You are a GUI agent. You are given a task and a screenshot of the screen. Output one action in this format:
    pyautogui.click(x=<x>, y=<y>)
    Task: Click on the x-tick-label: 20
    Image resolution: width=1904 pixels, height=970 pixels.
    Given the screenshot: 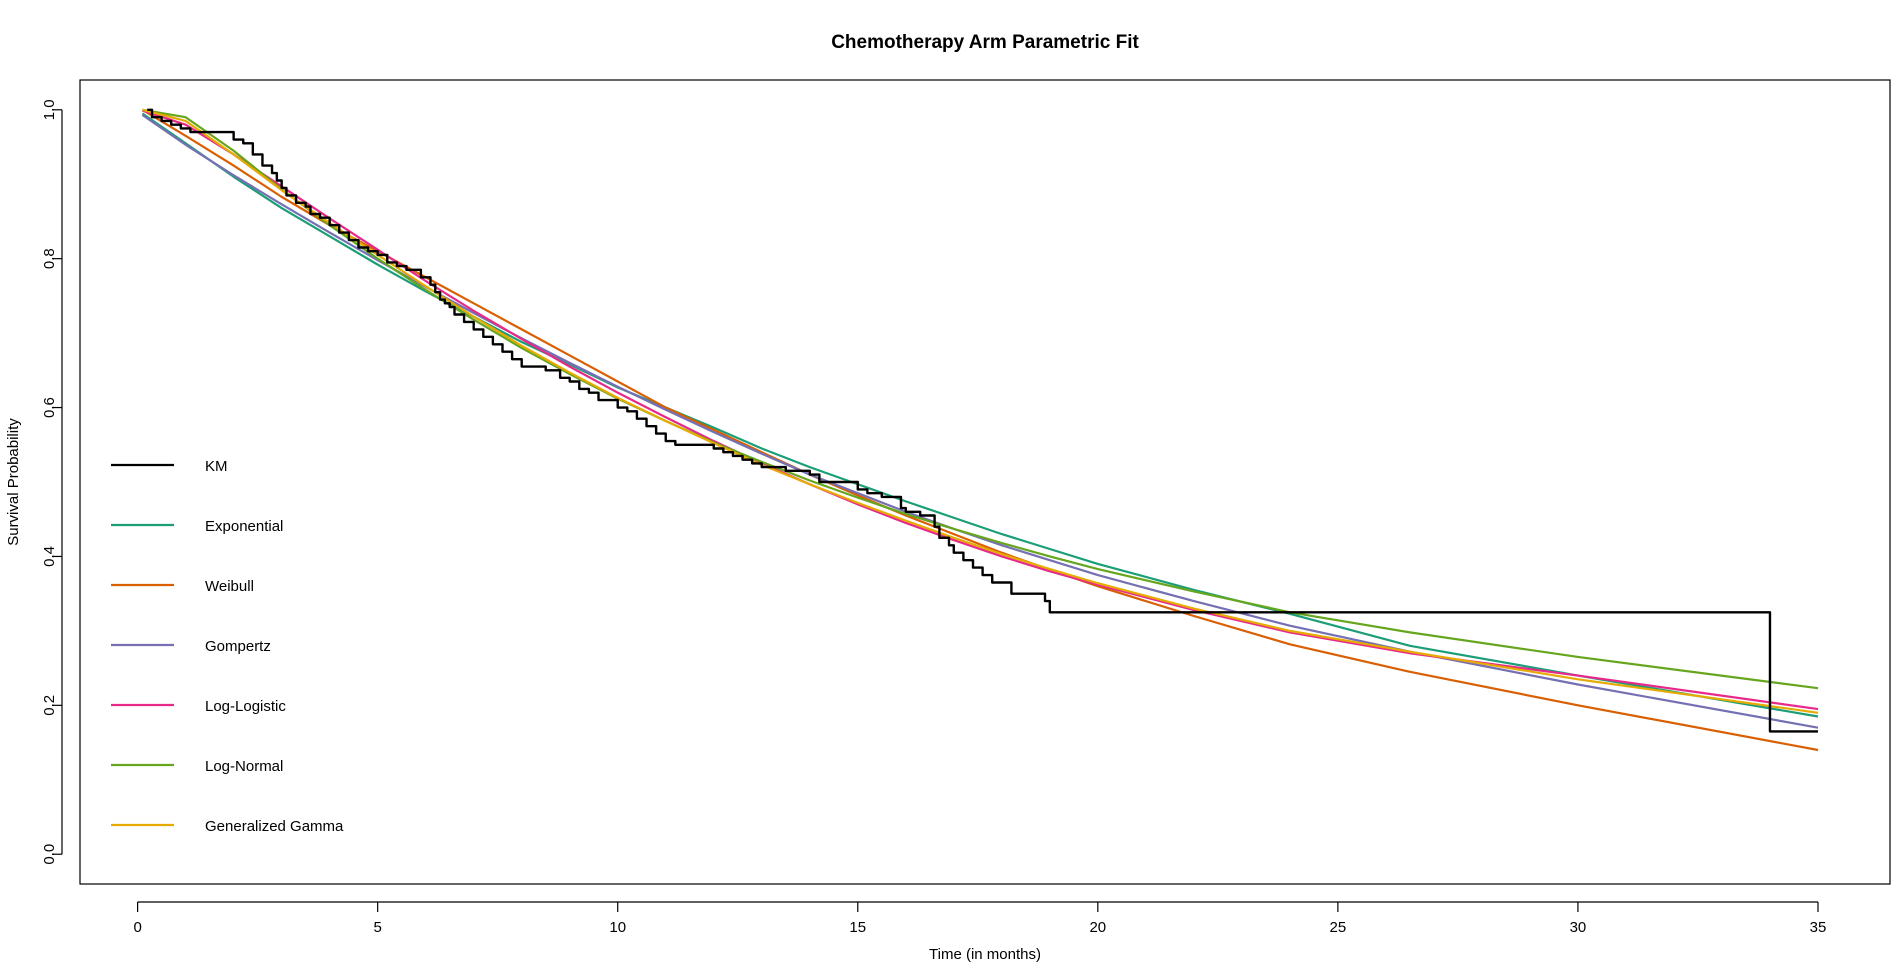 What is the action you would take?
    pyautogui.click(x=1097, y=927)
    